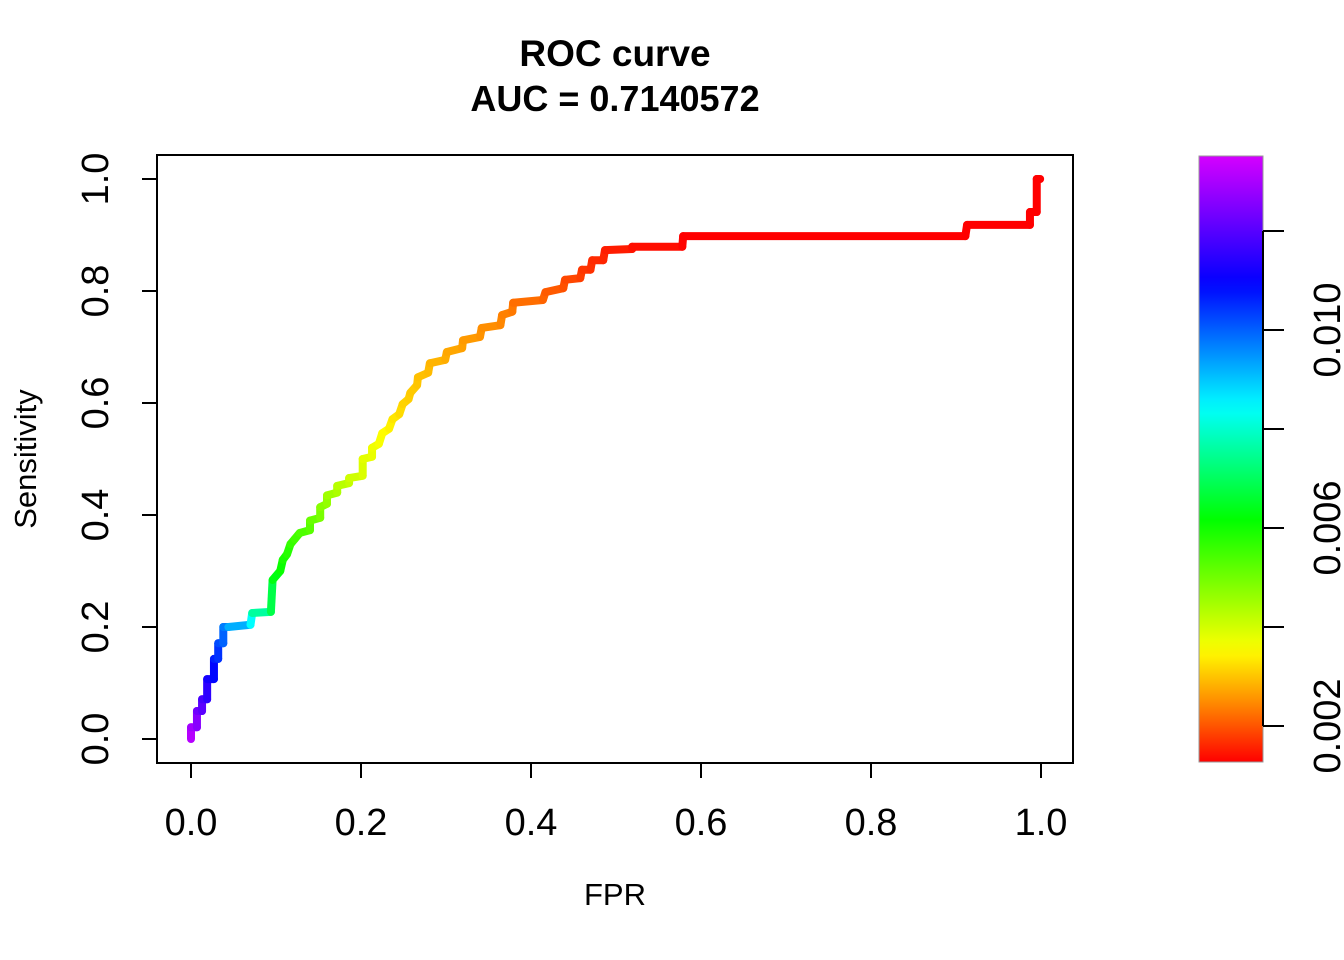 This screenshot has width=1344, height=960. Describe the element at coordinates (96, 403) in the screenshot. I see `y-tick-label: 0.6` at that location.